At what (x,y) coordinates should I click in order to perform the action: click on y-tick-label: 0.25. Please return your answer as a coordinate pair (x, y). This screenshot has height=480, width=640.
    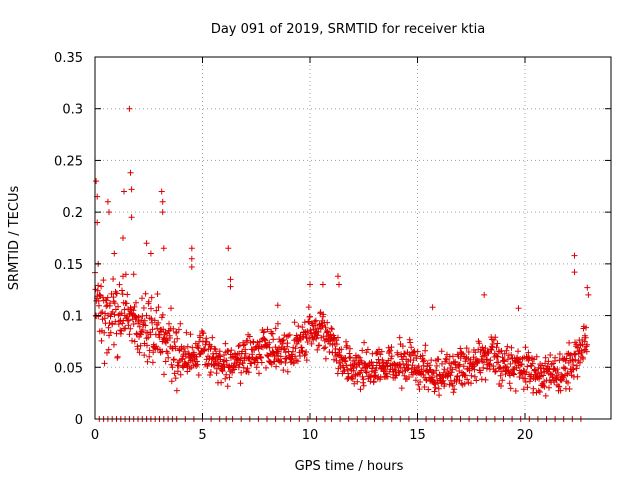
    Looking at the image, I should click on (68, 161).